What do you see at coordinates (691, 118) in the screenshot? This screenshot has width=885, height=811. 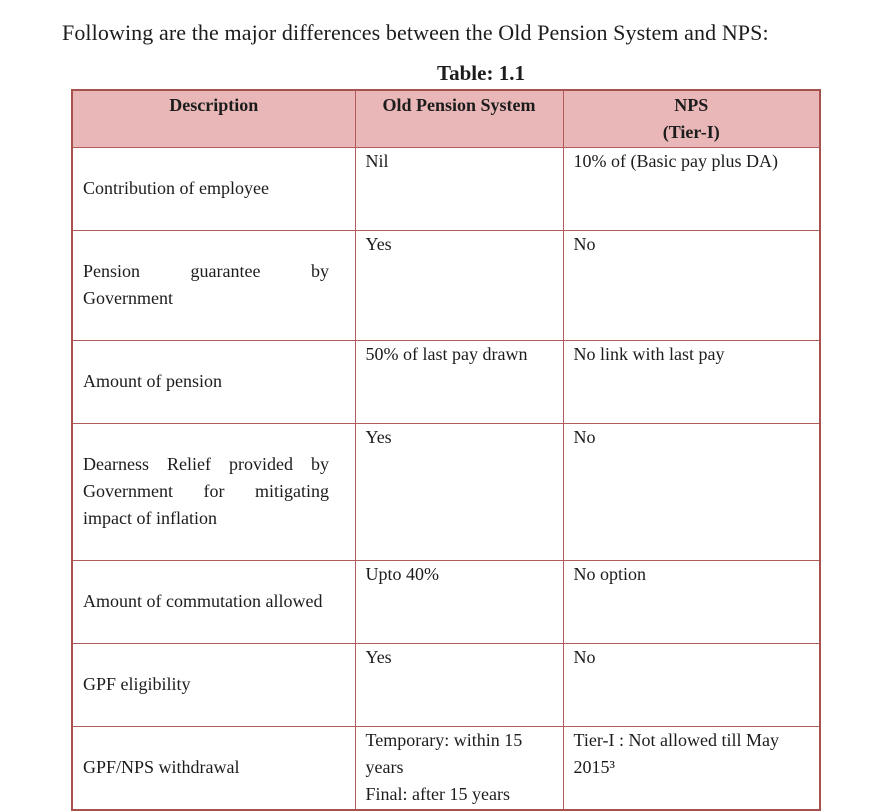 I see `column-header-nps: NPS (Tier-I)` at bounding box center [691, 118].